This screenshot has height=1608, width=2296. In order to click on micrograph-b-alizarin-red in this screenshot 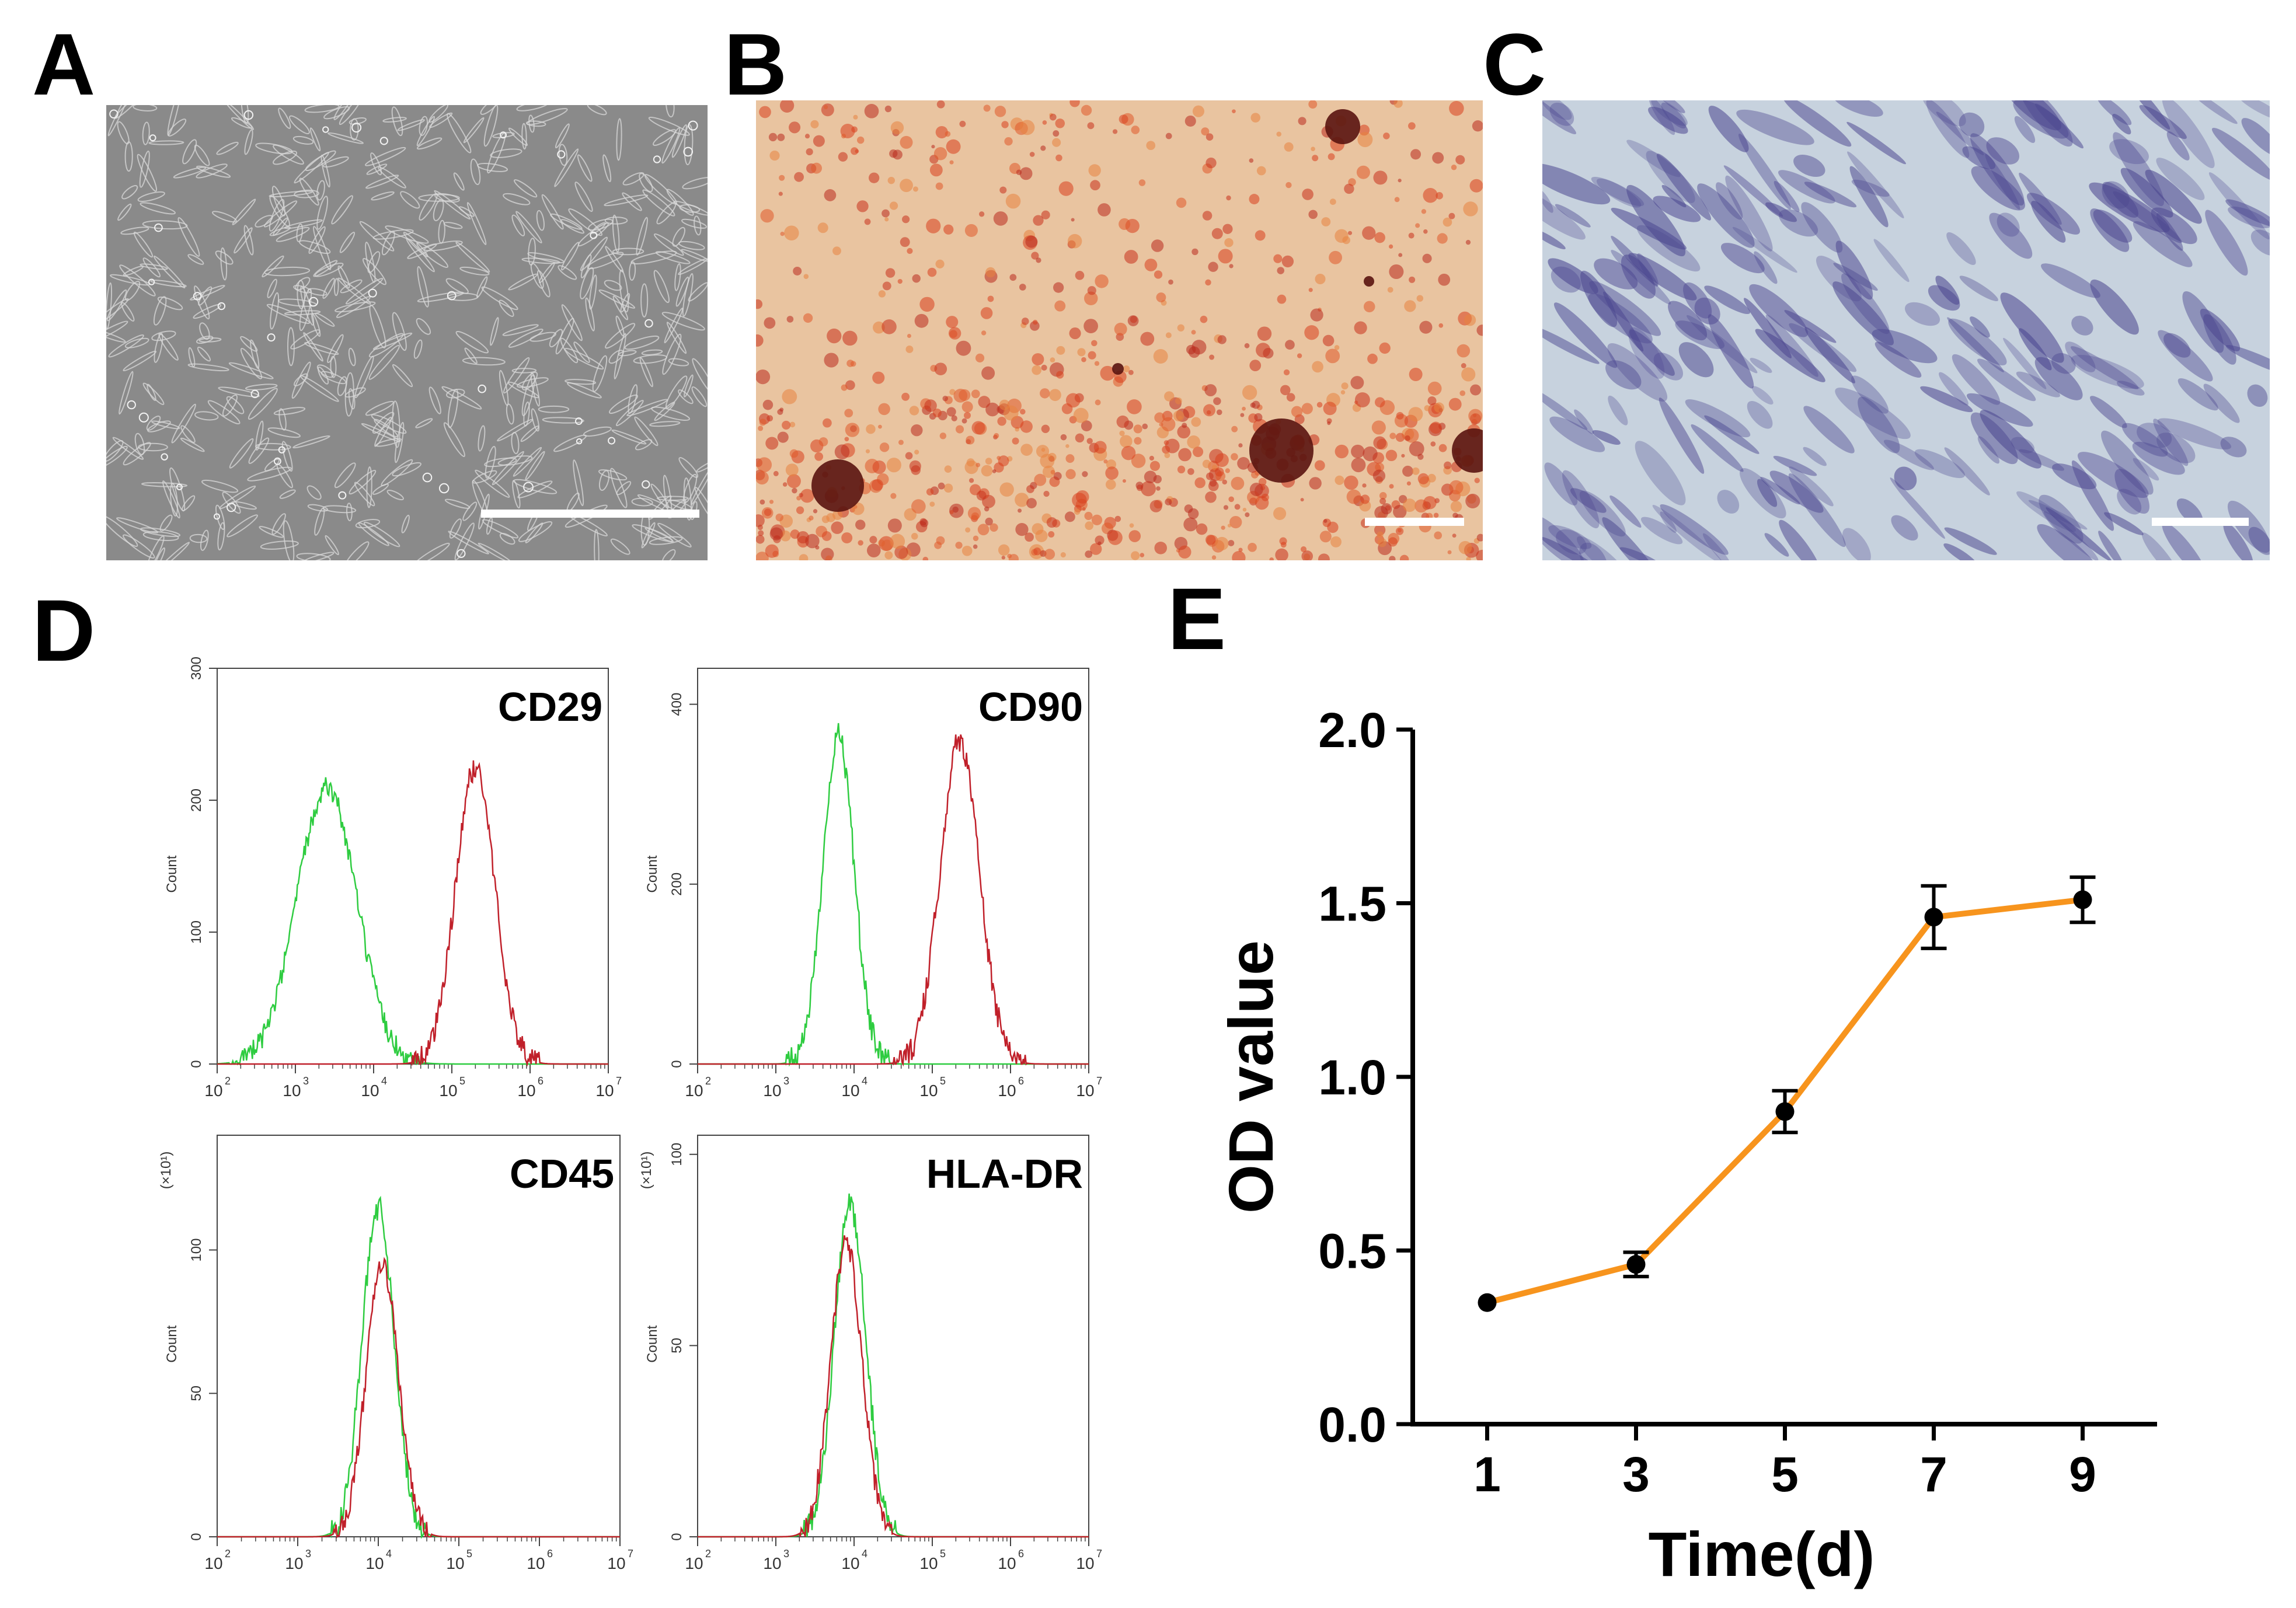, I will do `click(1120, 330)`.